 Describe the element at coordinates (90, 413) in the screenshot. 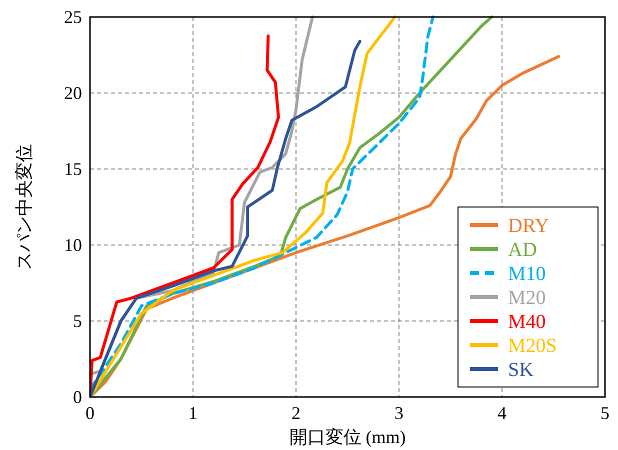

I see `x-tick-label: 0` at that location.